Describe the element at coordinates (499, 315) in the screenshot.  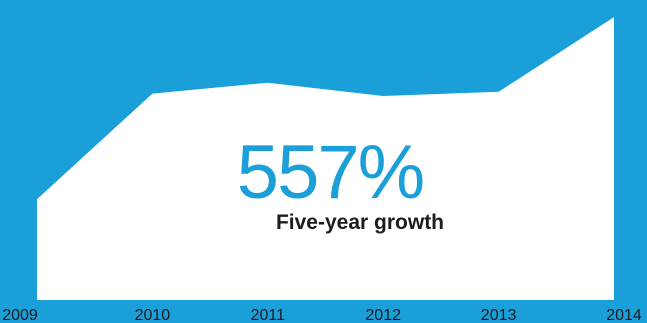
I see `x-tick-label-2013: 2013` at that location.